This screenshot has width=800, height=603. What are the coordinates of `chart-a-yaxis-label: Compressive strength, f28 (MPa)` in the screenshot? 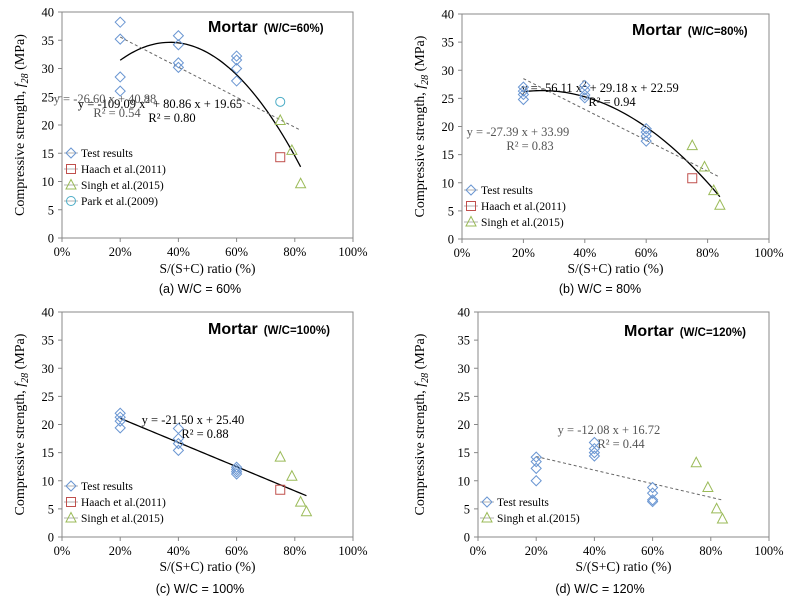 It's located at (22, 125).